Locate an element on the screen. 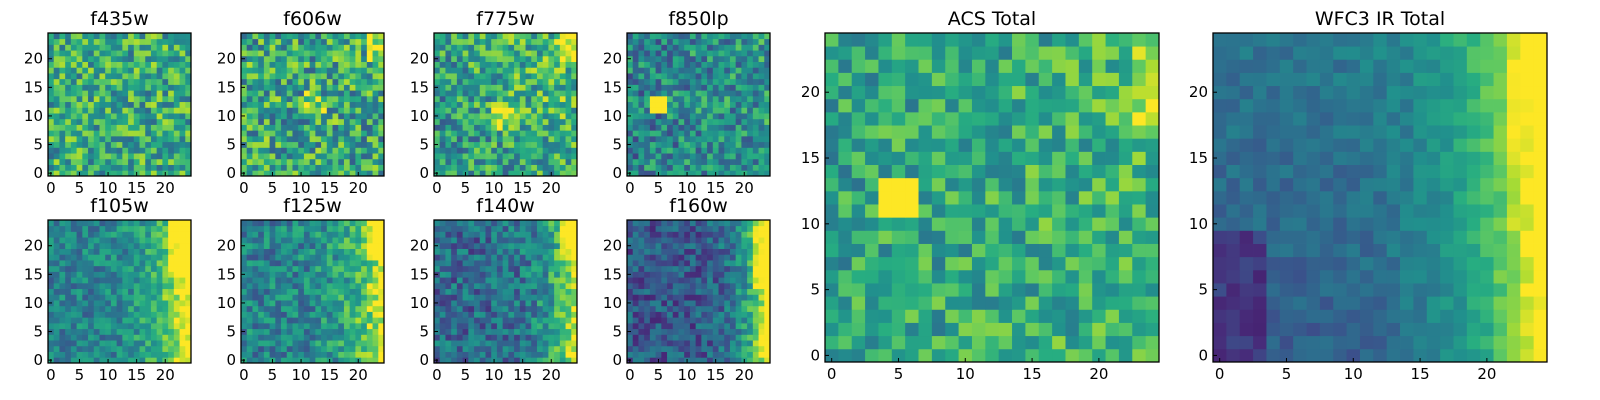  x-tick-label: 20 is located at coordinates (358, 188).